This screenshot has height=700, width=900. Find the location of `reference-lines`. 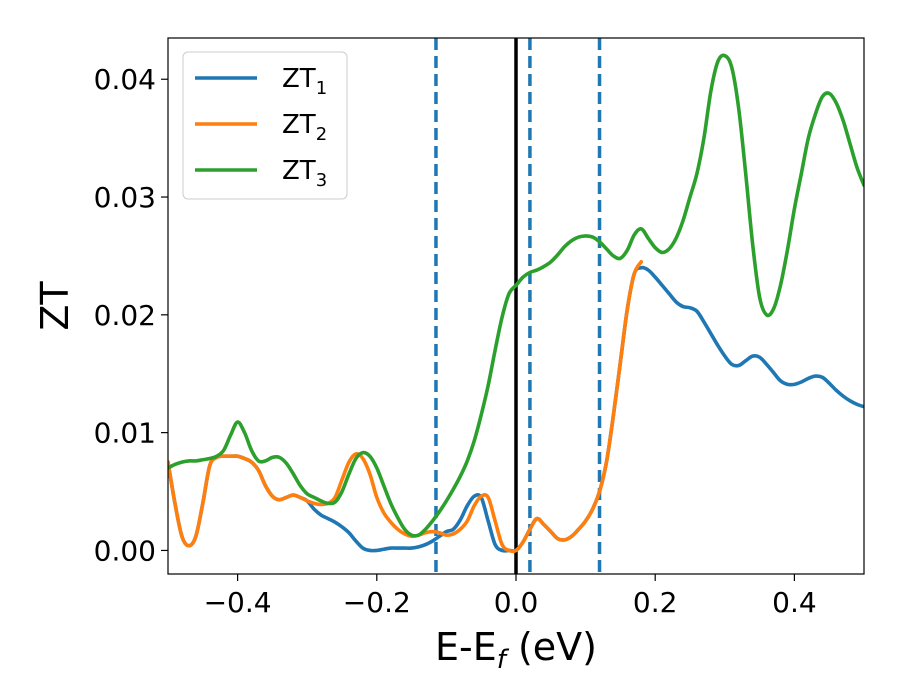

reference-lines is located at coordinates (518, 306).